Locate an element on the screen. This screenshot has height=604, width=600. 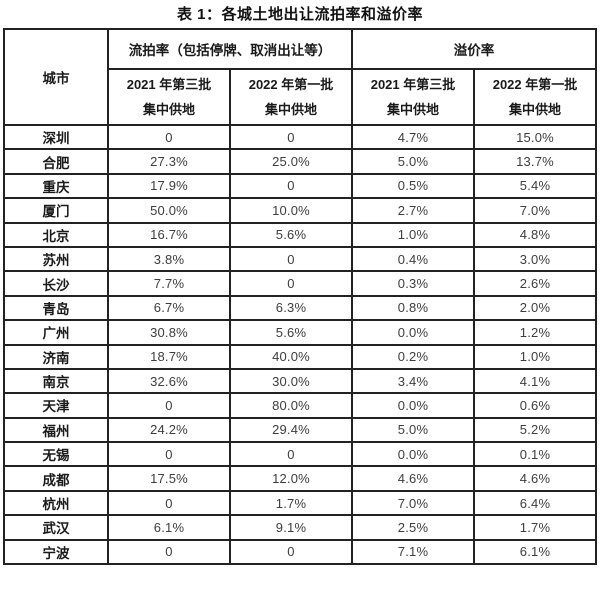
table-row: 广州 30.8% 5.6% 0.0% 1.2% is located at coordinates (300, 332).